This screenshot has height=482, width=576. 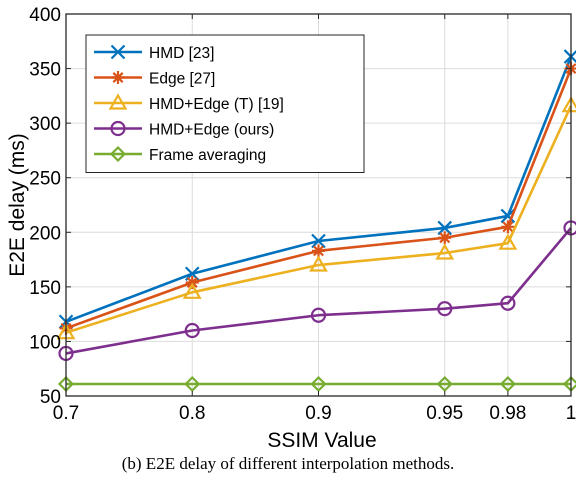 I want to click on x-tick-label: 0.7, so click(x=66, y=413).